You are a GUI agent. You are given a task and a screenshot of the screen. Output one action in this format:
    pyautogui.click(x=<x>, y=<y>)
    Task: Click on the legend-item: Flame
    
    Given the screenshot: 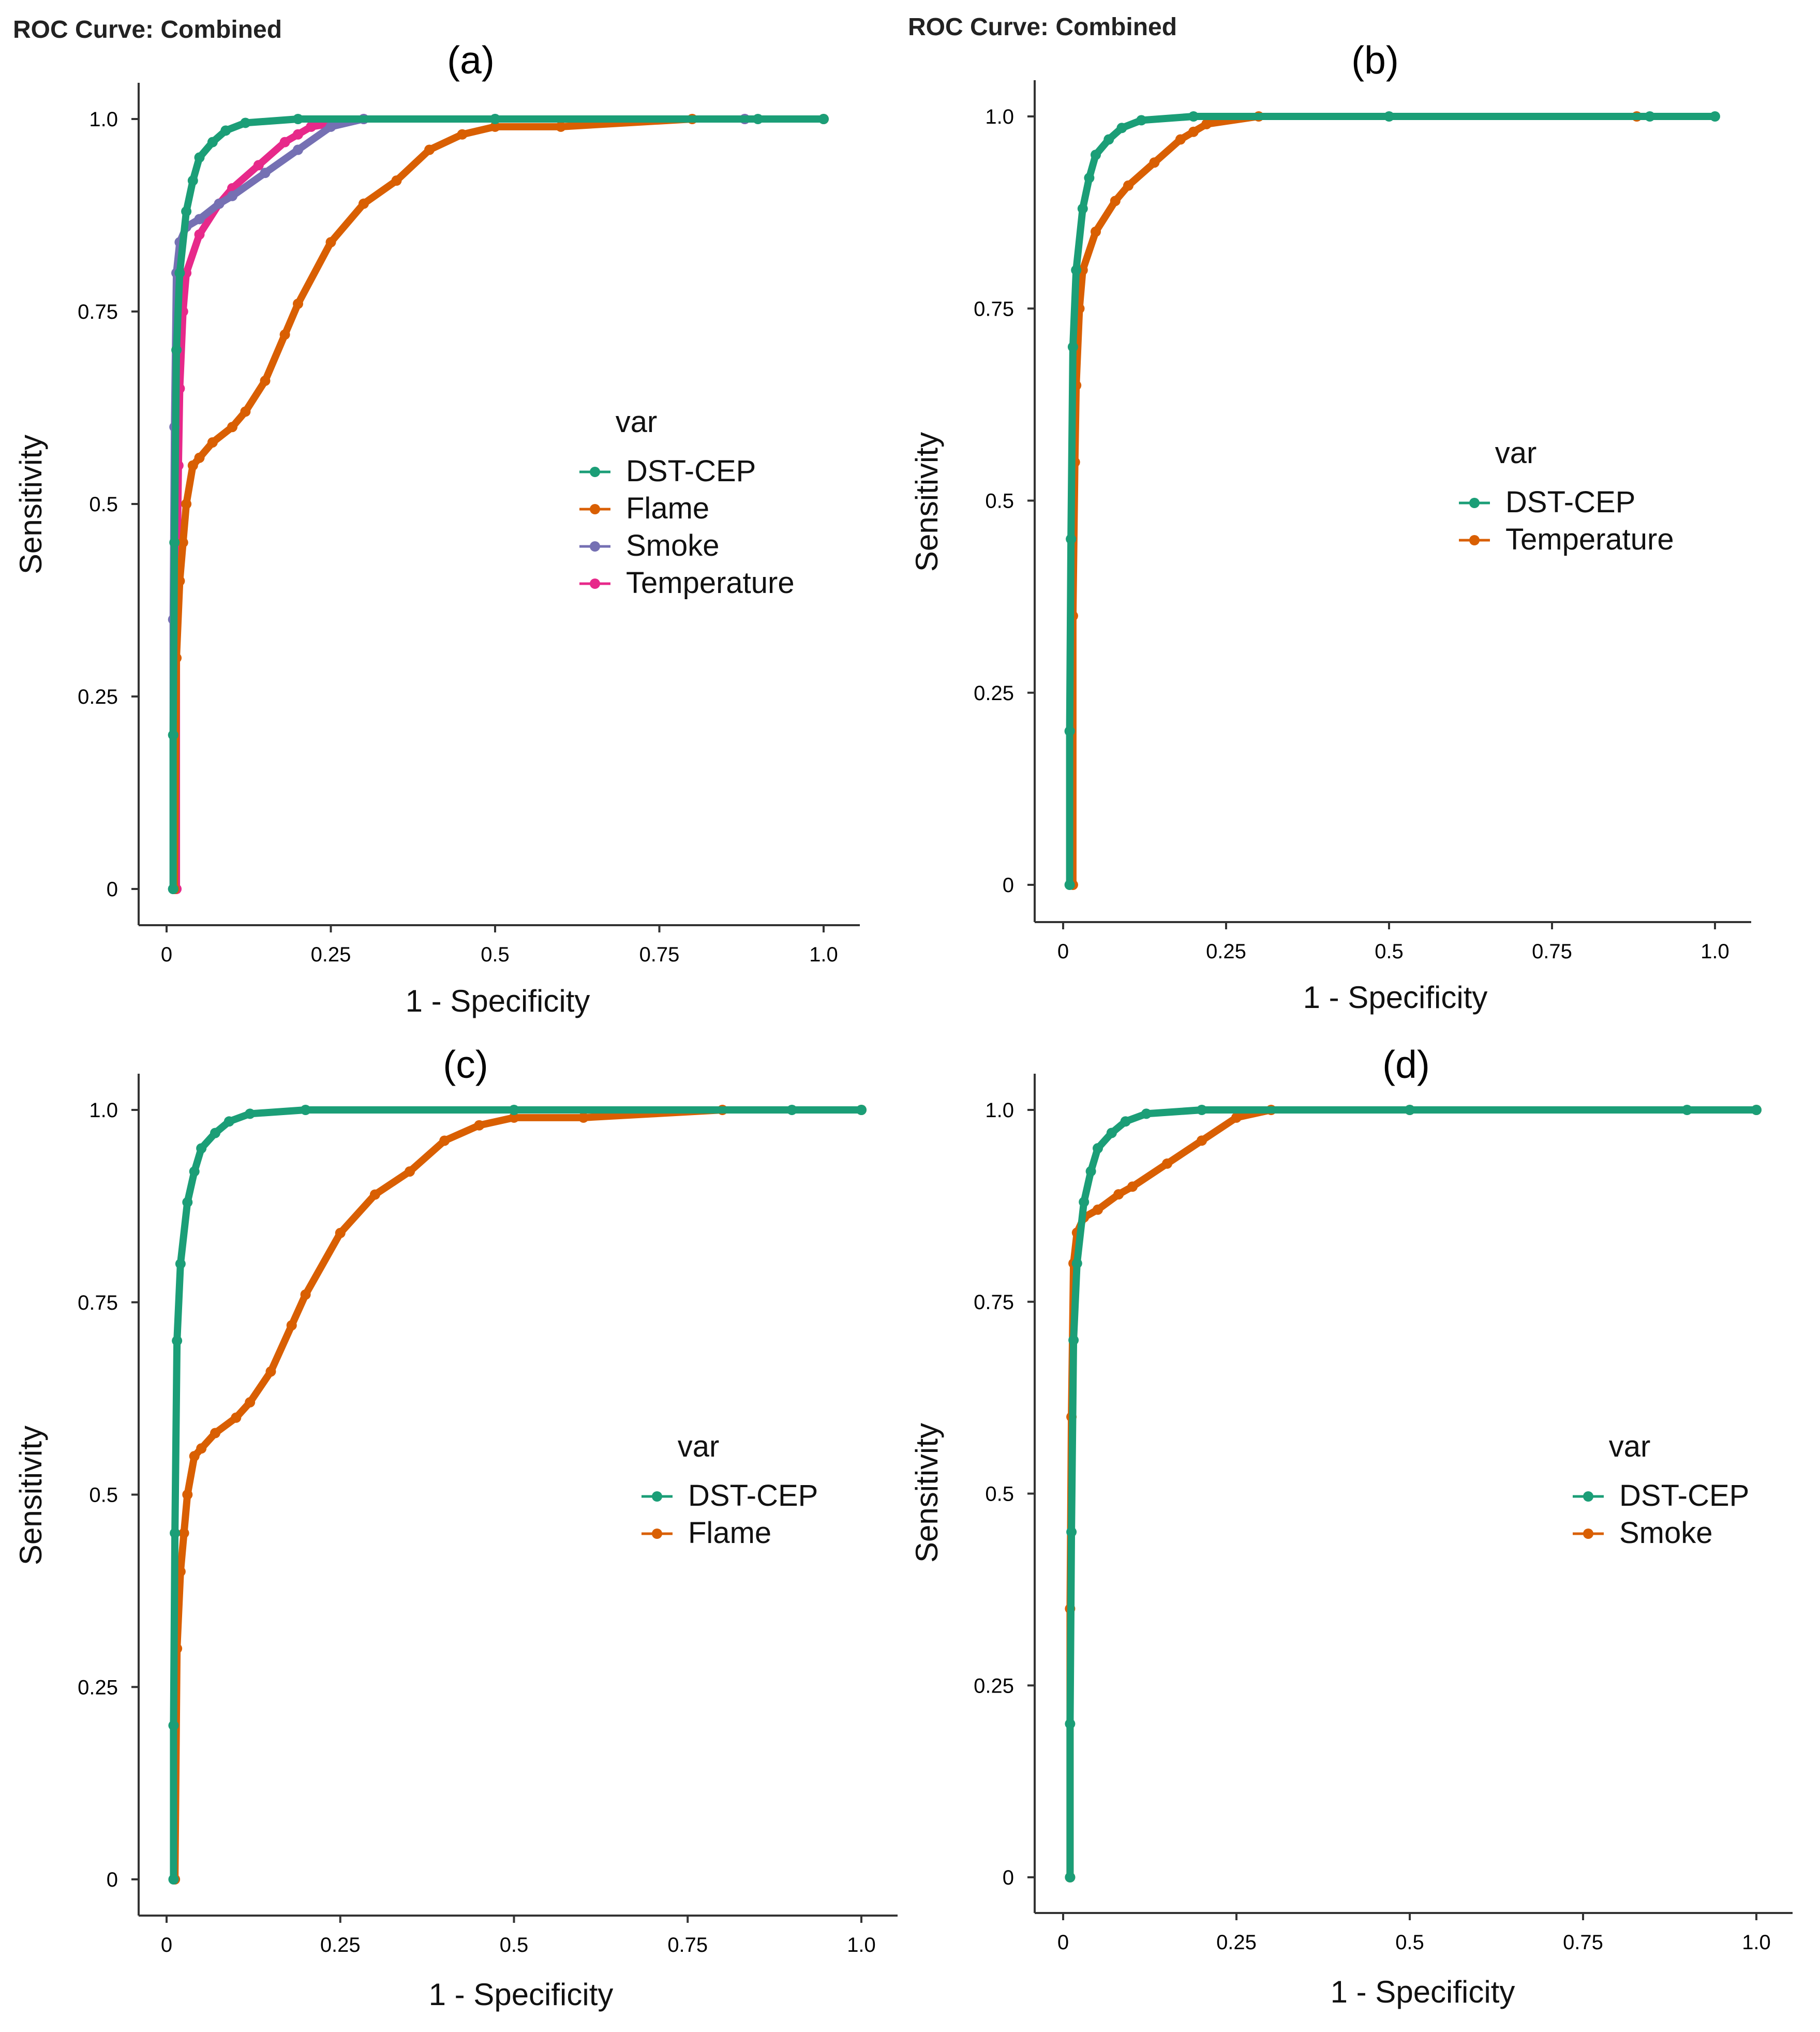 What is the action you would take?
    pyautogui.click(x=706, y=1533)
    